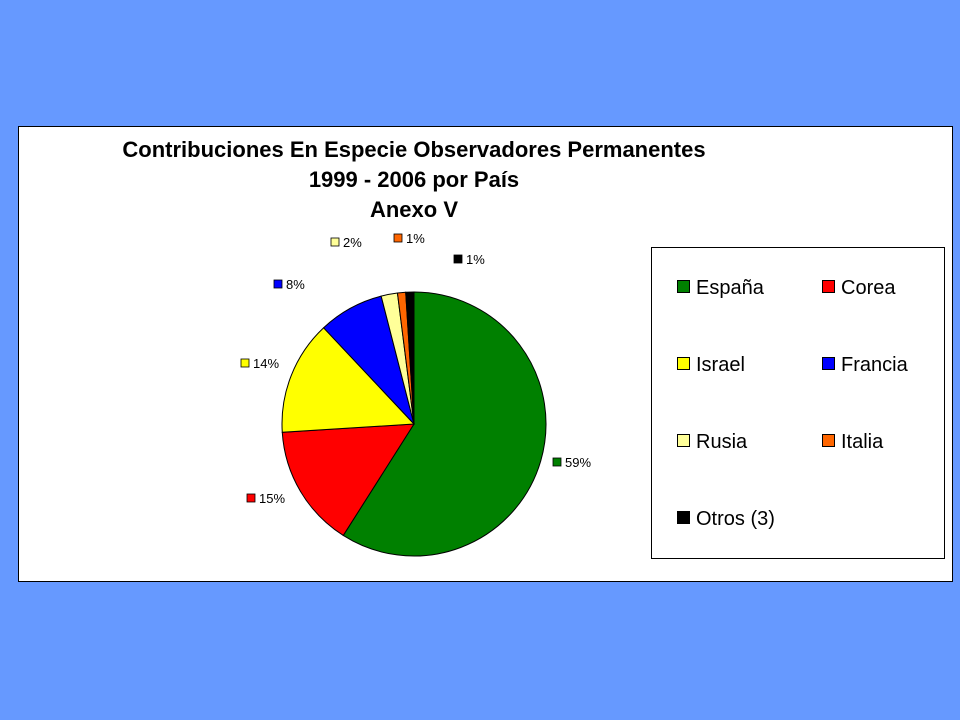 This screenshot has width=960, height=720. I want to click on legend-item-espana: España, so click(720, 288).